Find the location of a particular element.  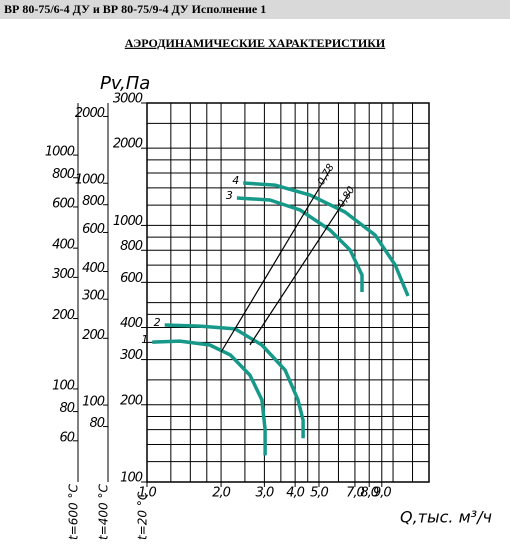

x-tick-label: 2,0 is located at coordinates (221, 493).